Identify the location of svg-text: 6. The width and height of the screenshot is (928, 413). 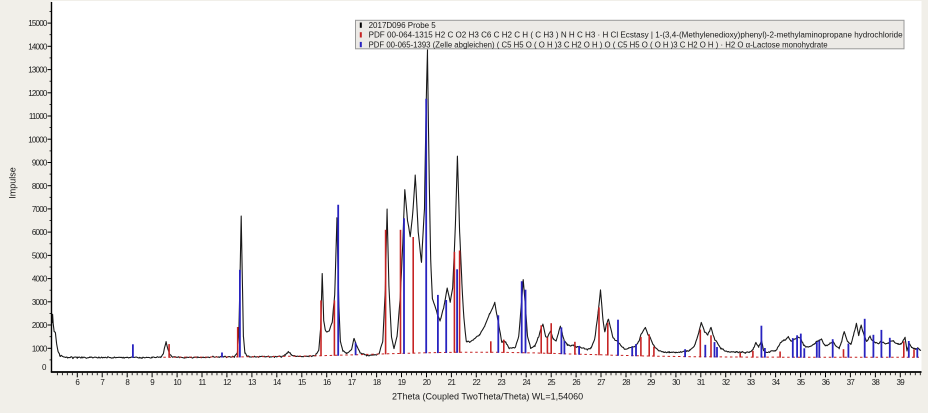
(77, 382).